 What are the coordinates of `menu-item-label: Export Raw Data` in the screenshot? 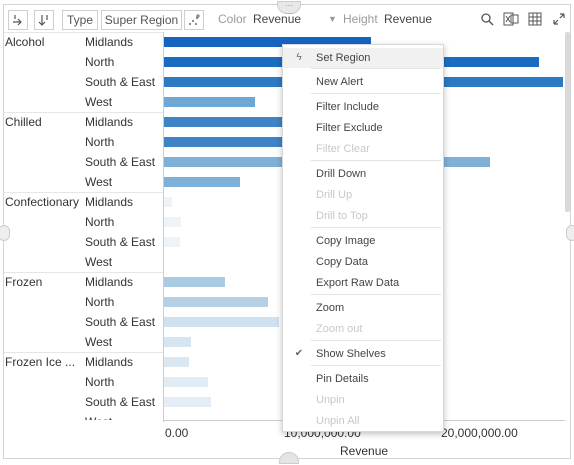 It's located at (358, 283).